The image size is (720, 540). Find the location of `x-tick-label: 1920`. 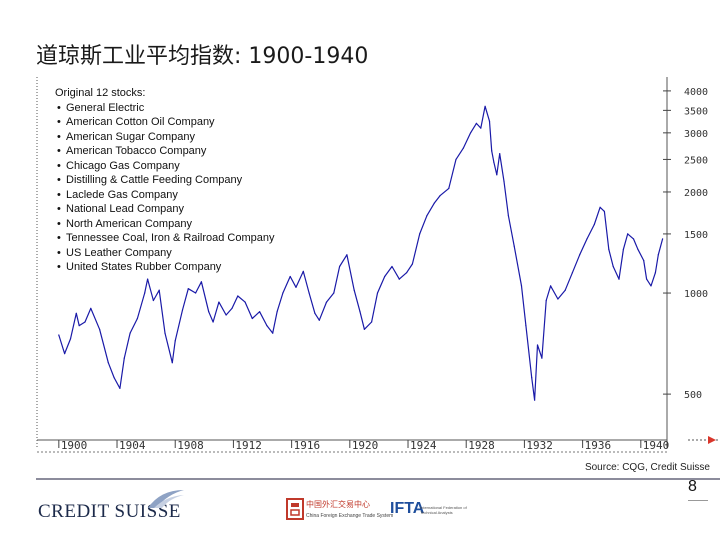

x-tick-label: 1920 is located at coordinates (365, 445).